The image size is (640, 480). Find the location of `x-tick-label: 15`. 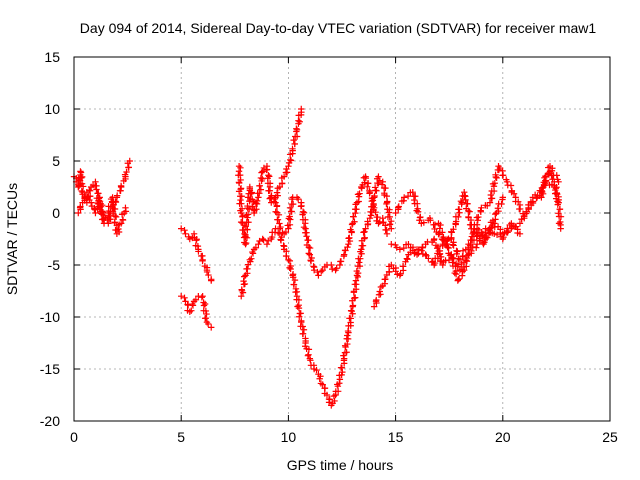

x-tick-label: 15 is located at coordinates (396, 437).